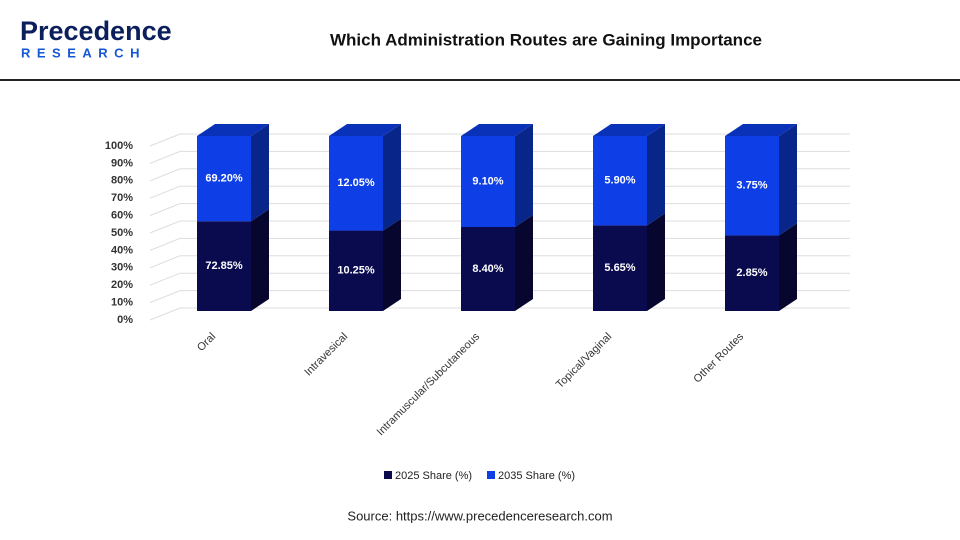 Image resolution: width=960 pixels, height=540 pixels. What do you see at coordinates (119, 146) in the screenshot?
I see `y-tick-label: 100%` at bounding box center [119, 146].